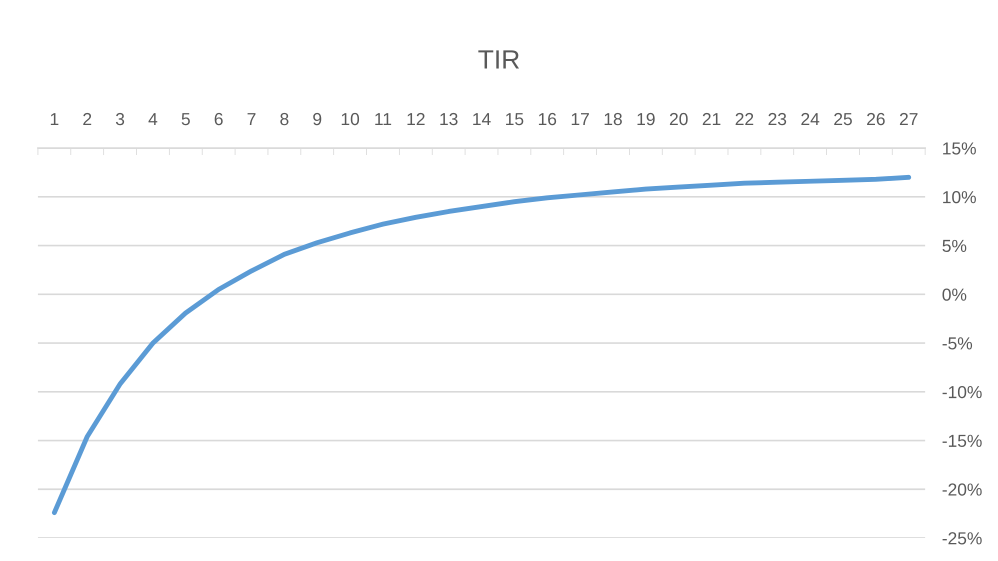 The width and height of the screenshot is (998, 561). I want to click on y-tick-label: -5%, so click(957, 343).